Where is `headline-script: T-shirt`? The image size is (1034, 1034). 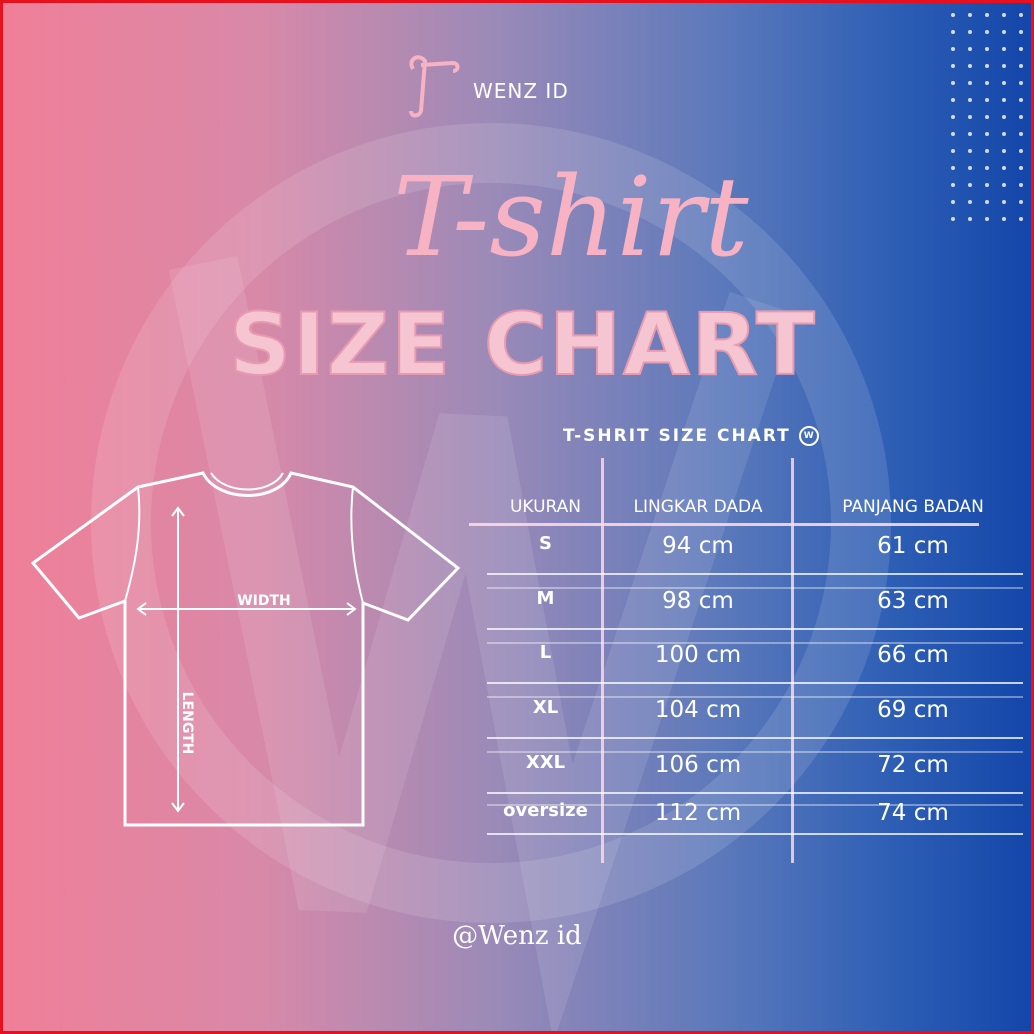
headline-script: T-shirt is located at coordinates (571, 217).